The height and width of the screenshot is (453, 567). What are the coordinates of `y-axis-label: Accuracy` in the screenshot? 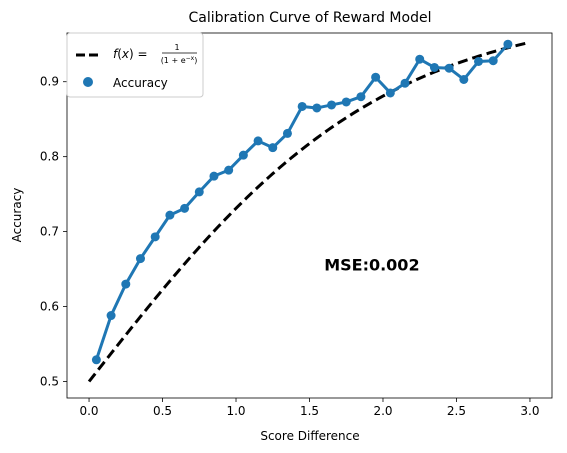 It's located at (17, 215).